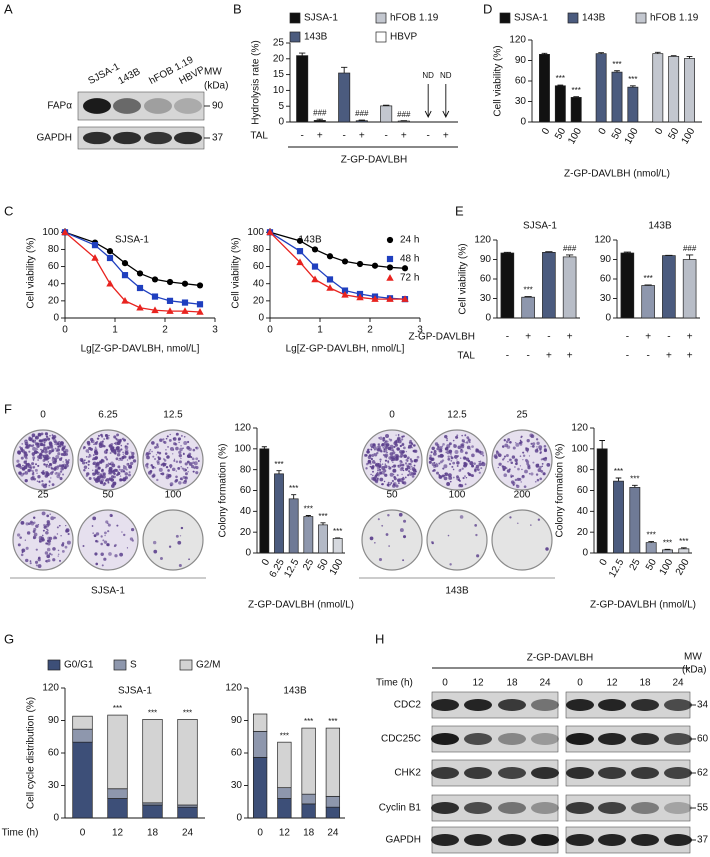 This screenshot has width=710, height=857. What do you see at coordinates (316, 37) in the screenshot?
I see `legend-label: 143B` at bounding box center [316, 37].